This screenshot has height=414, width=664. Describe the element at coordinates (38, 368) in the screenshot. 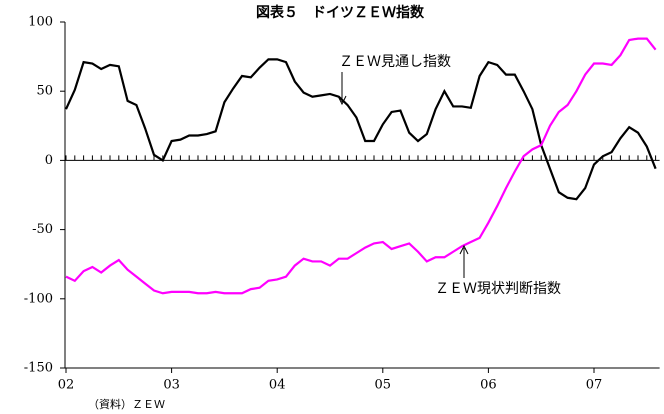

I see `y-tick-label: -150` at that location.